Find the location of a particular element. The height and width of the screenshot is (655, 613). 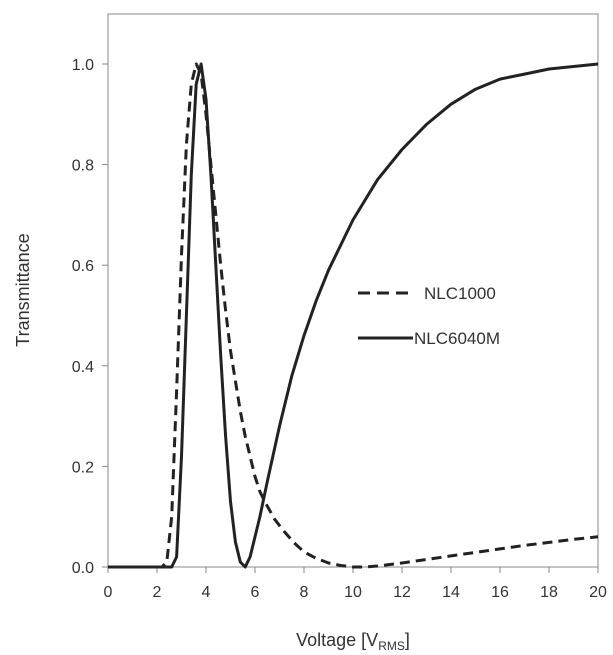

x-axis-title: Voltage [VRMS] is located at coordinates (353, 641).